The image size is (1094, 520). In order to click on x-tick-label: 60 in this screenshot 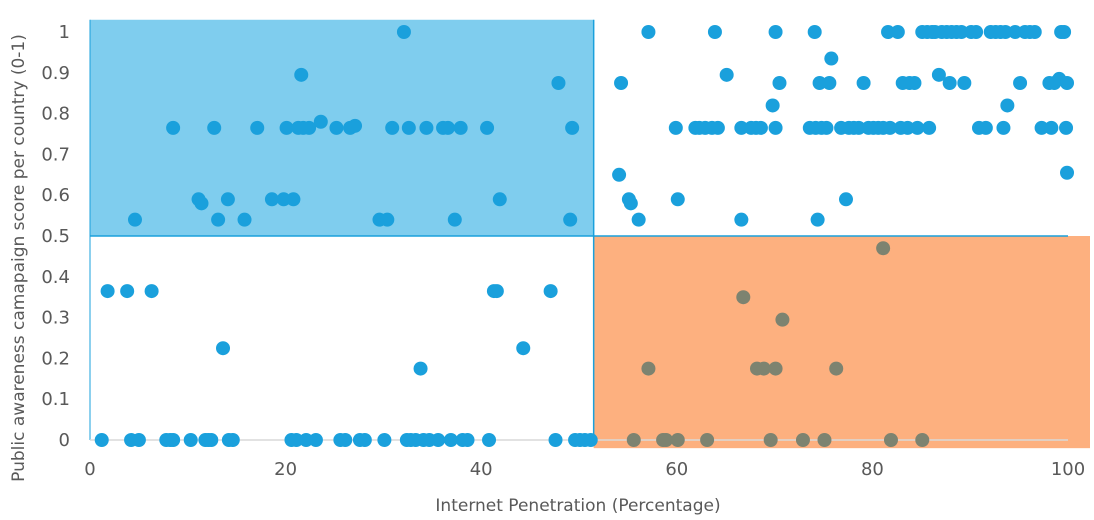, I will do `click(676, 469)`.